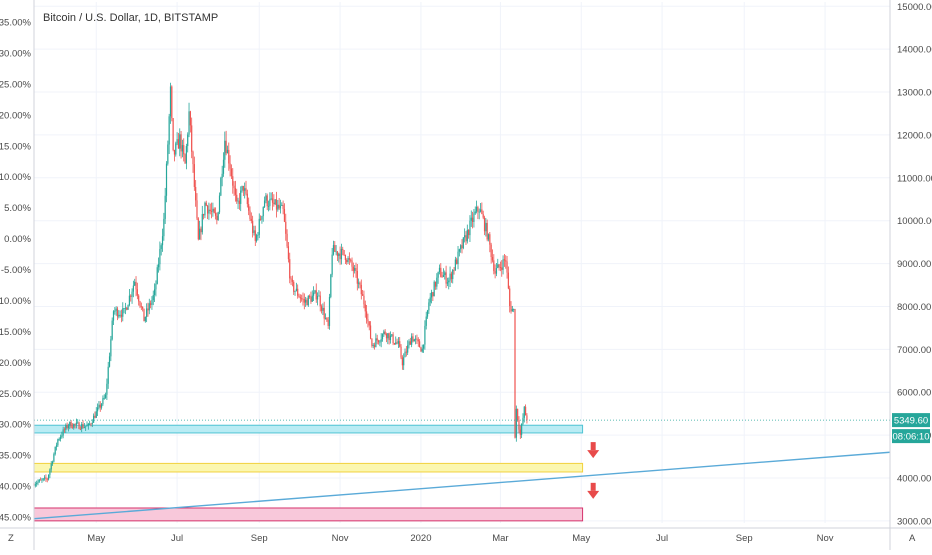 The width and height of the screenshot is (932, 555). Describe the element at coordinates (914, 393) in the screenshot. I see `price-tick-label: 6000.00` at that location.